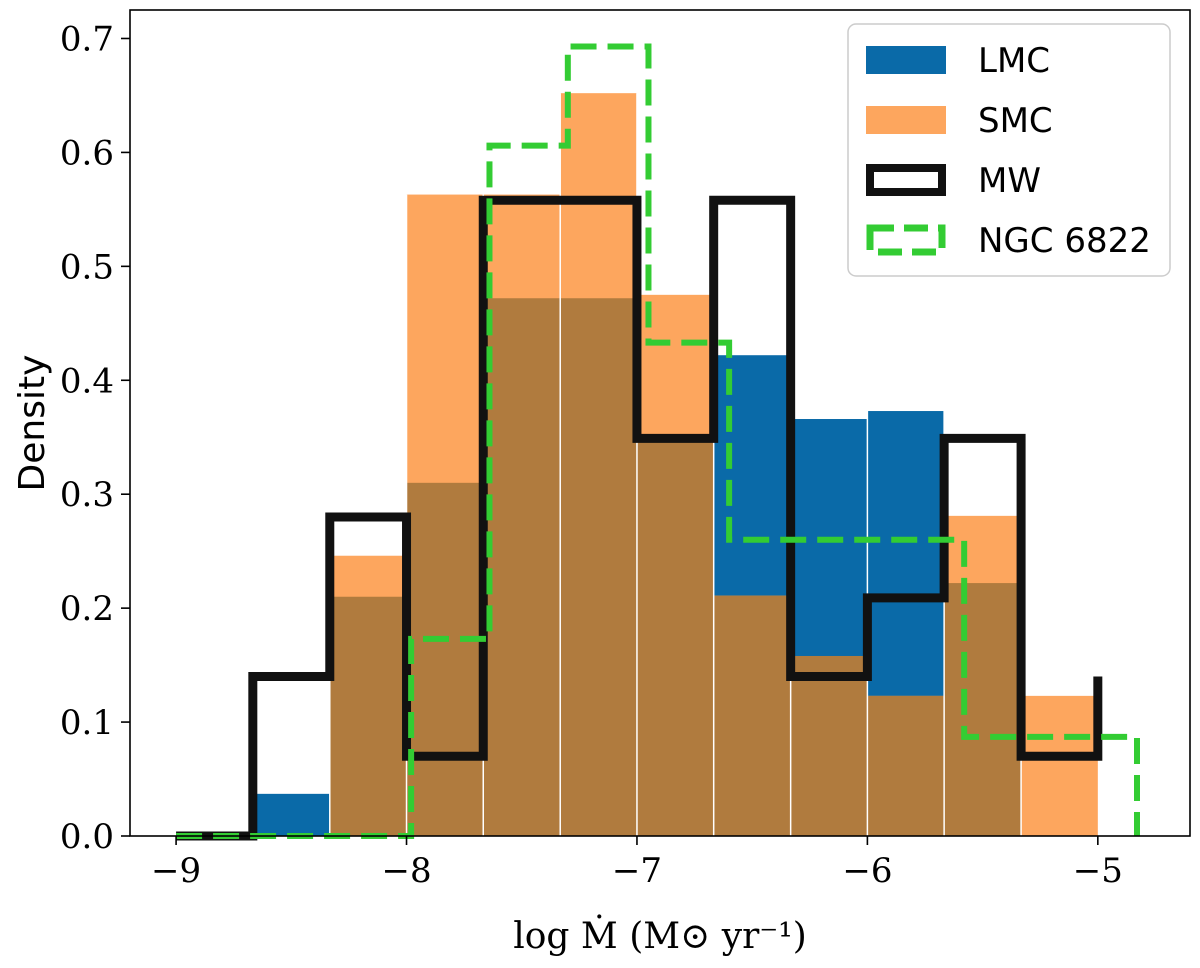  What do you see at coordinates (176, 871) in the screenshot?
I see `x-tick-label-0: −9` at bounding box center [176, 871].